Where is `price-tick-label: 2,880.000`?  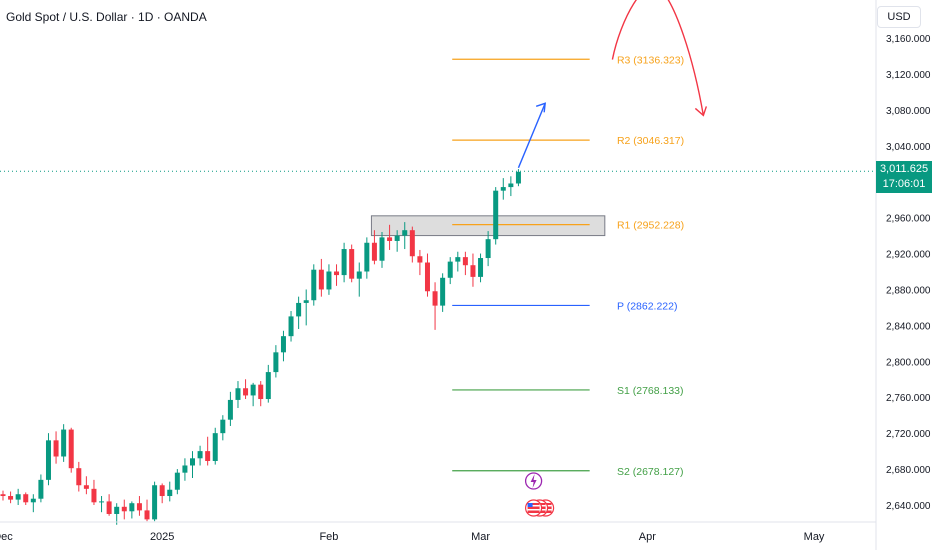 price-tick-label: 2,880.000 is located at coordinates (908, 290).